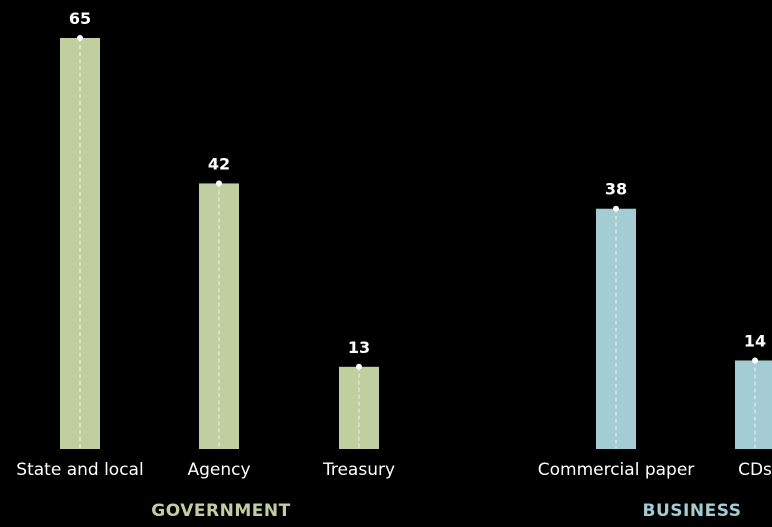 Image resolution: width=772 pixels, height=527 pixels. What do you see at coordinates (359, 366) in the screenshot?
I see `bar-marker-treasury` at bounding box center [359, 366].